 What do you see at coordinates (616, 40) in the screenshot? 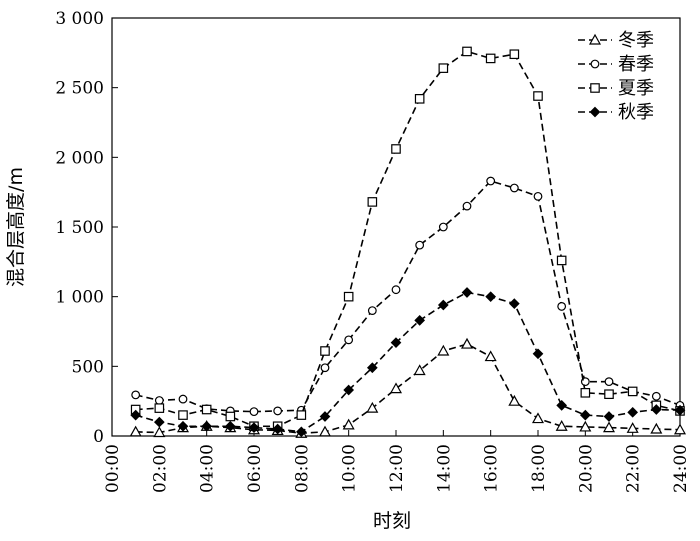
I see `legend-entry: 冬季` at bounding box center [616, 40].